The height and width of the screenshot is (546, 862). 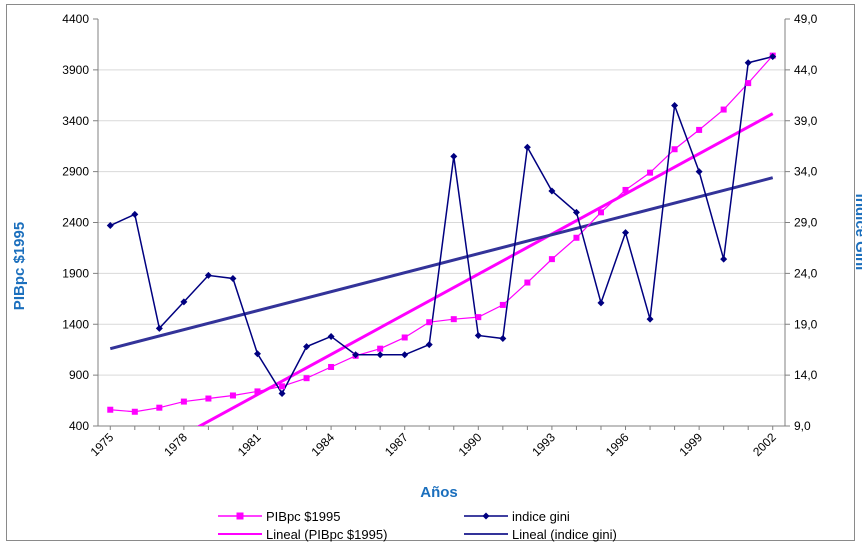 What do you see at coordinates (439, 492) in the screenshot?
I see `x-axis-title: Años` at bounding box center [439, 492].